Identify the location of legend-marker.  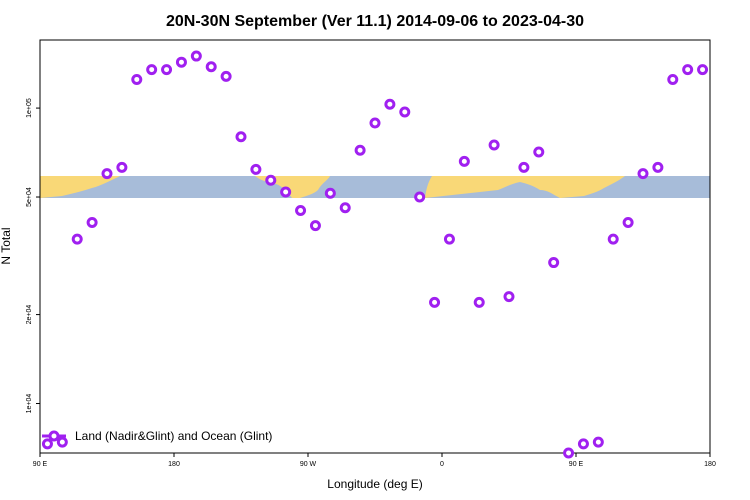
(54, 436).